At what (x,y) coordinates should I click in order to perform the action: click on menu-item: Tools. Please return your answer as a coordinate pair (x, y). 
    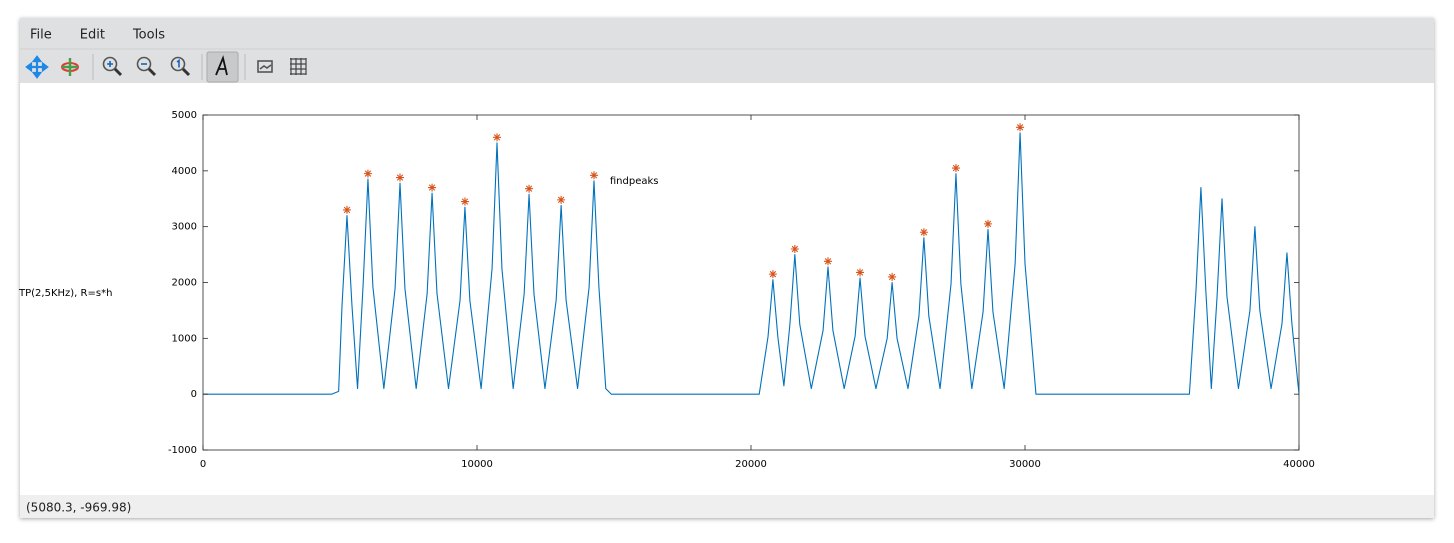
    Looking at the image, I should click on (148, 35).